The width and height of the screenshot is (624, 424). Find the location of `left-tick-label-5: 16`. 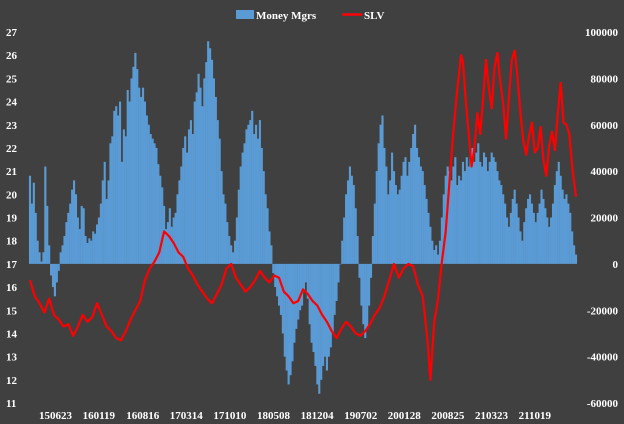

left-tick-label-5: 16 is located at coordinates (12, 288).